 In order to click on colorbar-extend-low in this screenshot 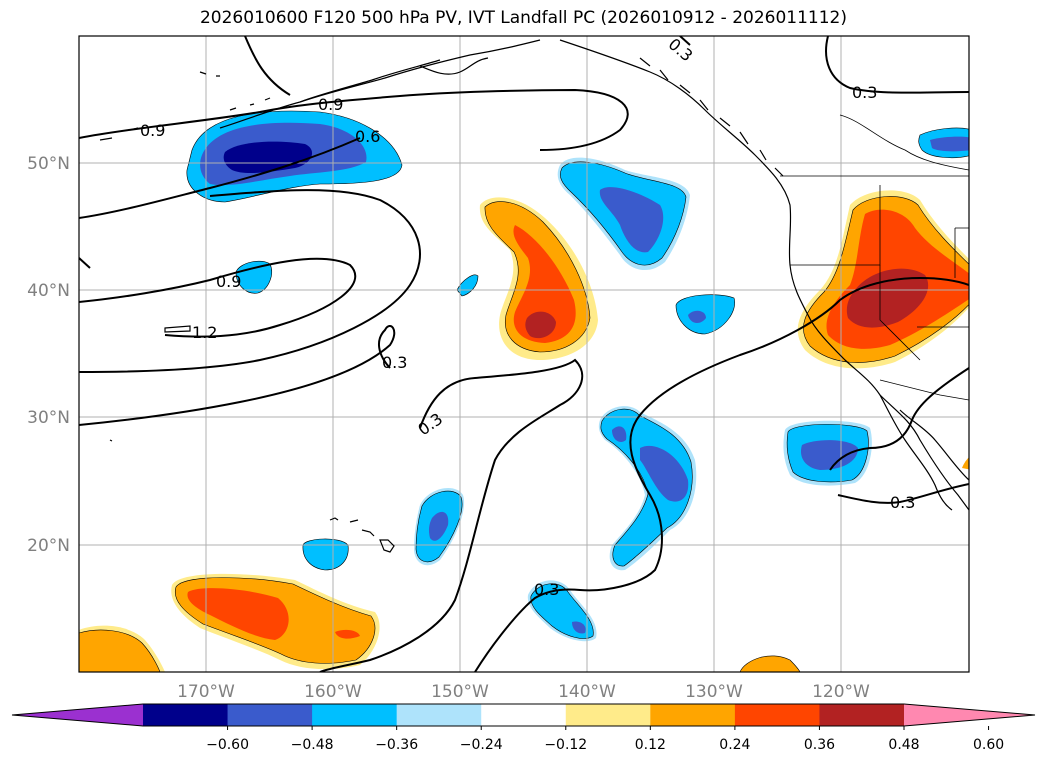, I will do `click(77, 715)`.